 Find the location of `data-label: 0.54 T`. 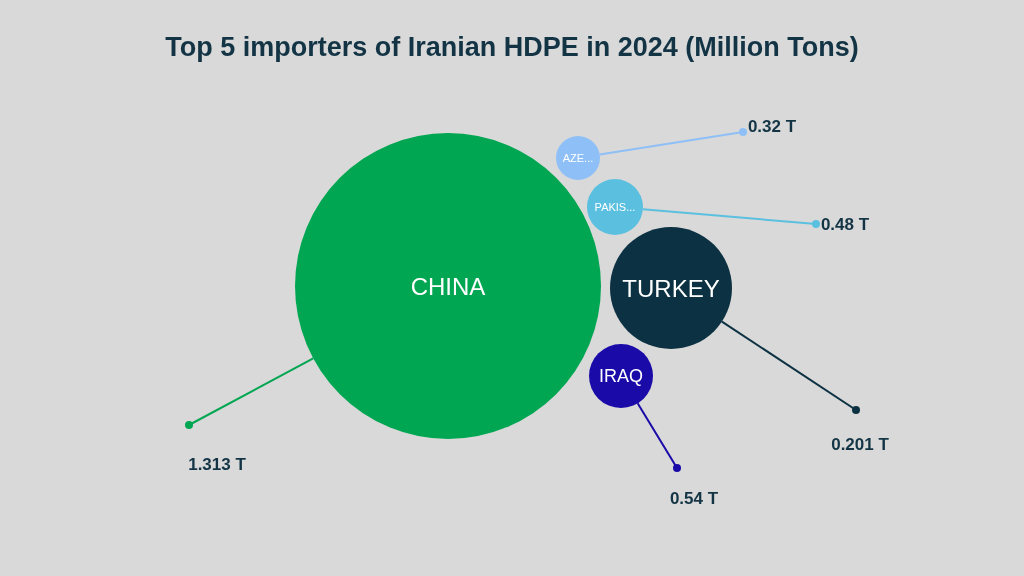

data-label: 0.54 T is located at coordinates (694, 498).